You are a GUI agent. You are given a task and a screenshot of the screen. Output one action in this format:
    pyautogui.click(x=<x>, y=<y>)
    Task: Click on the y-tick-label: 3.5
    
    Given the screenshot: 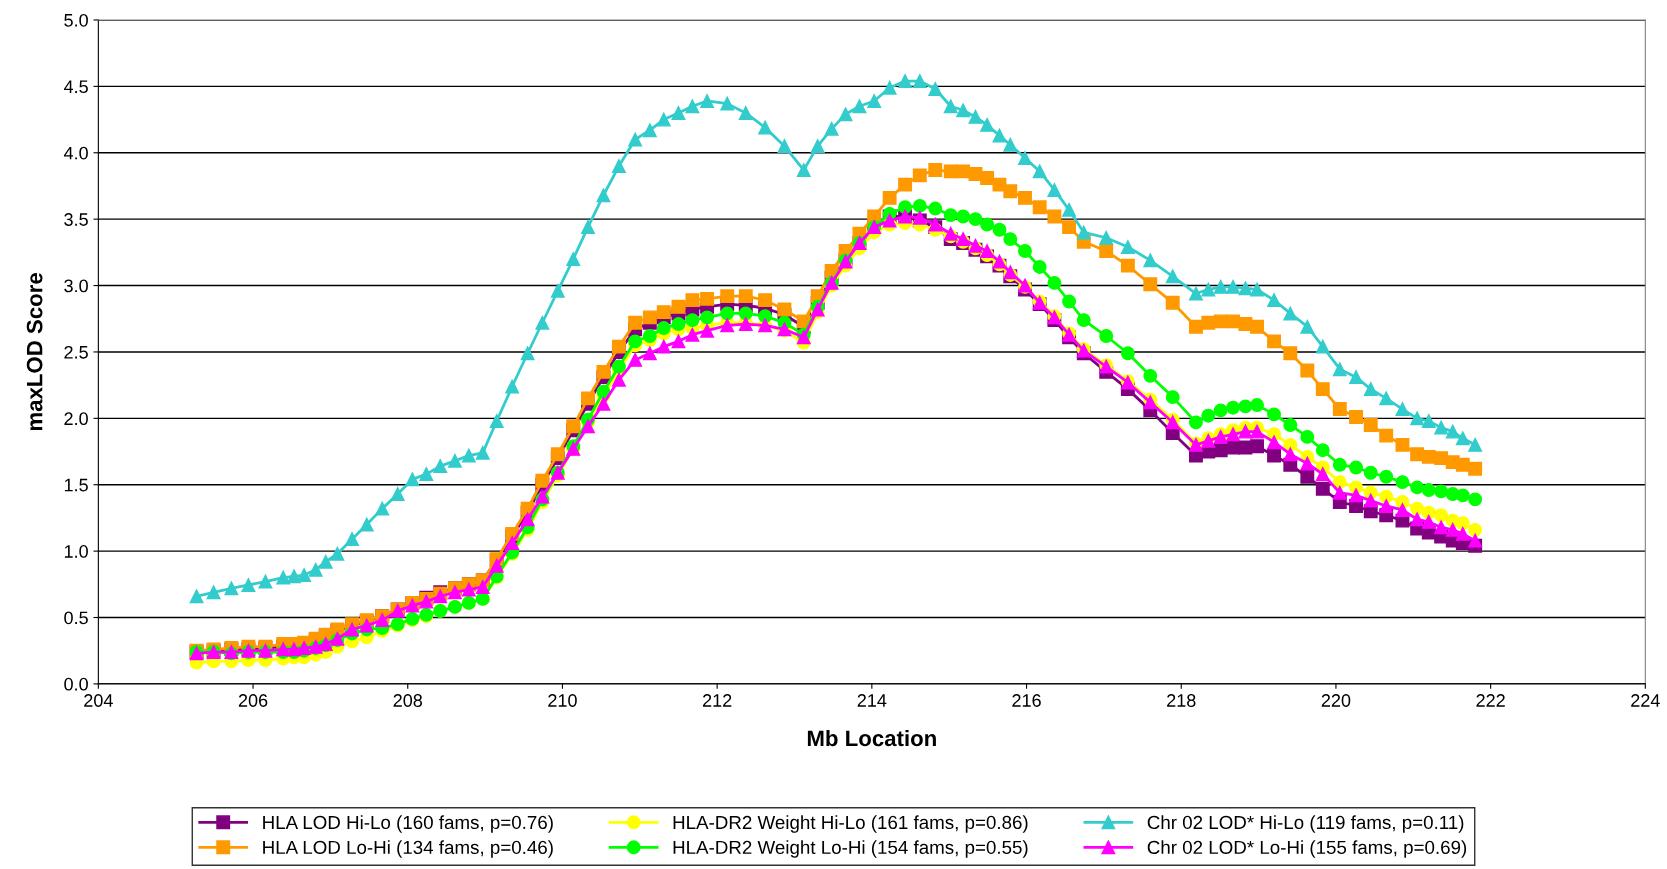 What is the action you would take?
    pyautogui.click(x=76, y=219)
    